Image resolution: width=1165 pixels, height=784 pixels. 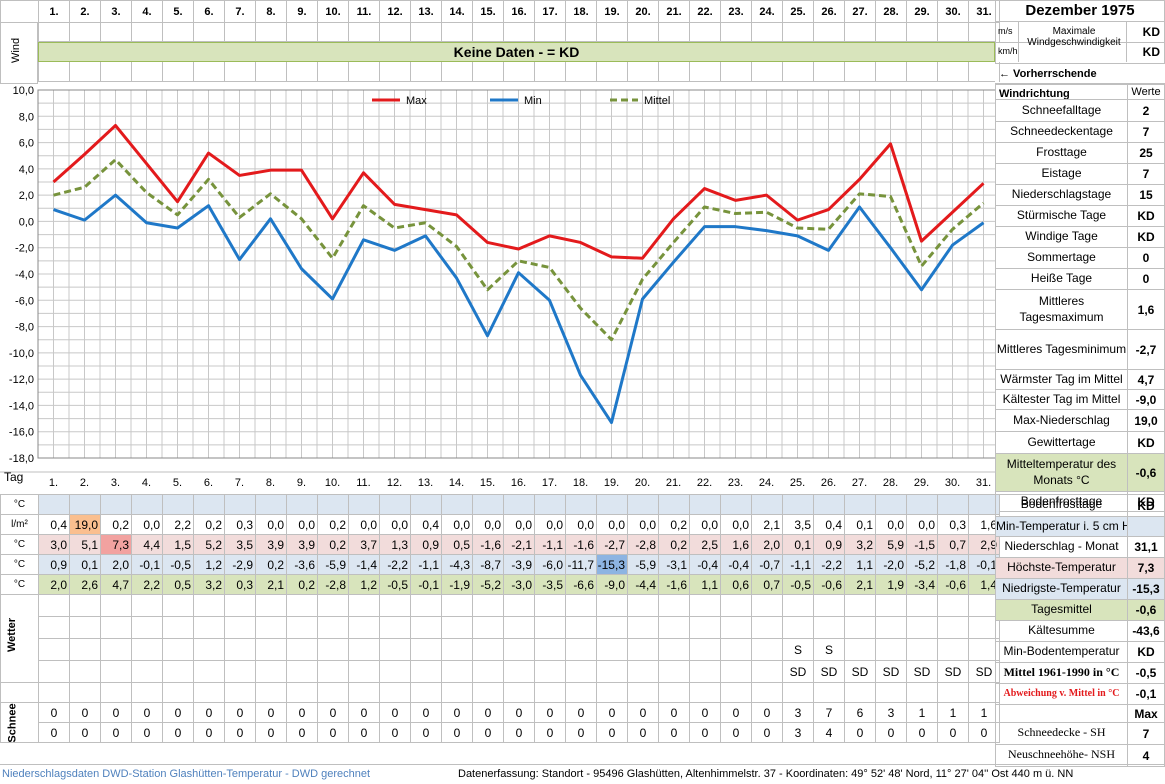 I want to click on summary-value: 4, so click(x=1146, y=755).